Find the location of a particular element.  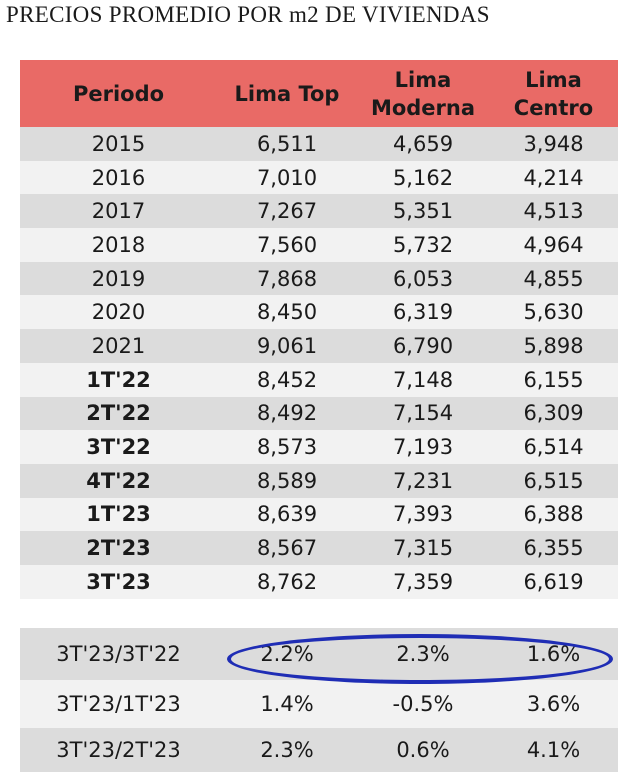

cell-lima-top: 8,589 is located at coordinates (287, 480).